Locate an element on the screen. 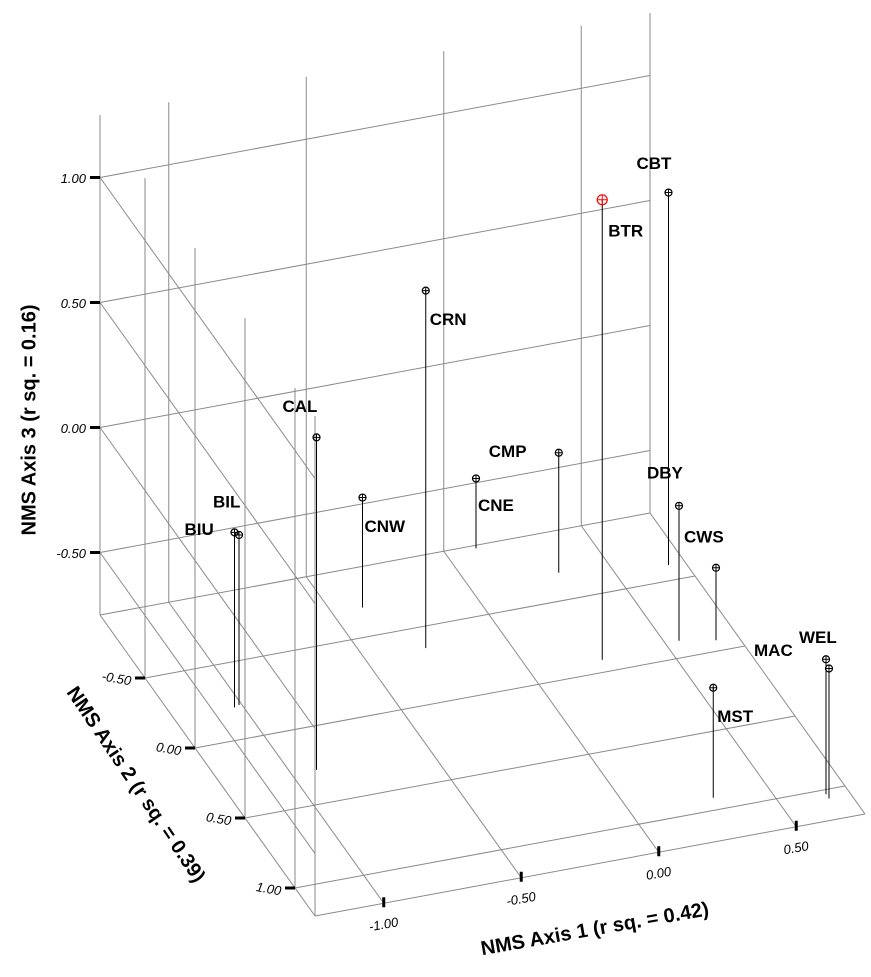  point-label: CWS is located at coordinates (704, 536).